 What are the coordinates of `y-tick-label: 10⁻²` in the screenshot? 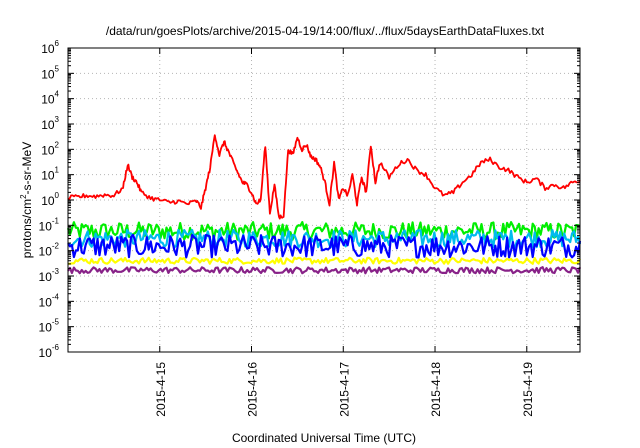 It's located at (49, 250).